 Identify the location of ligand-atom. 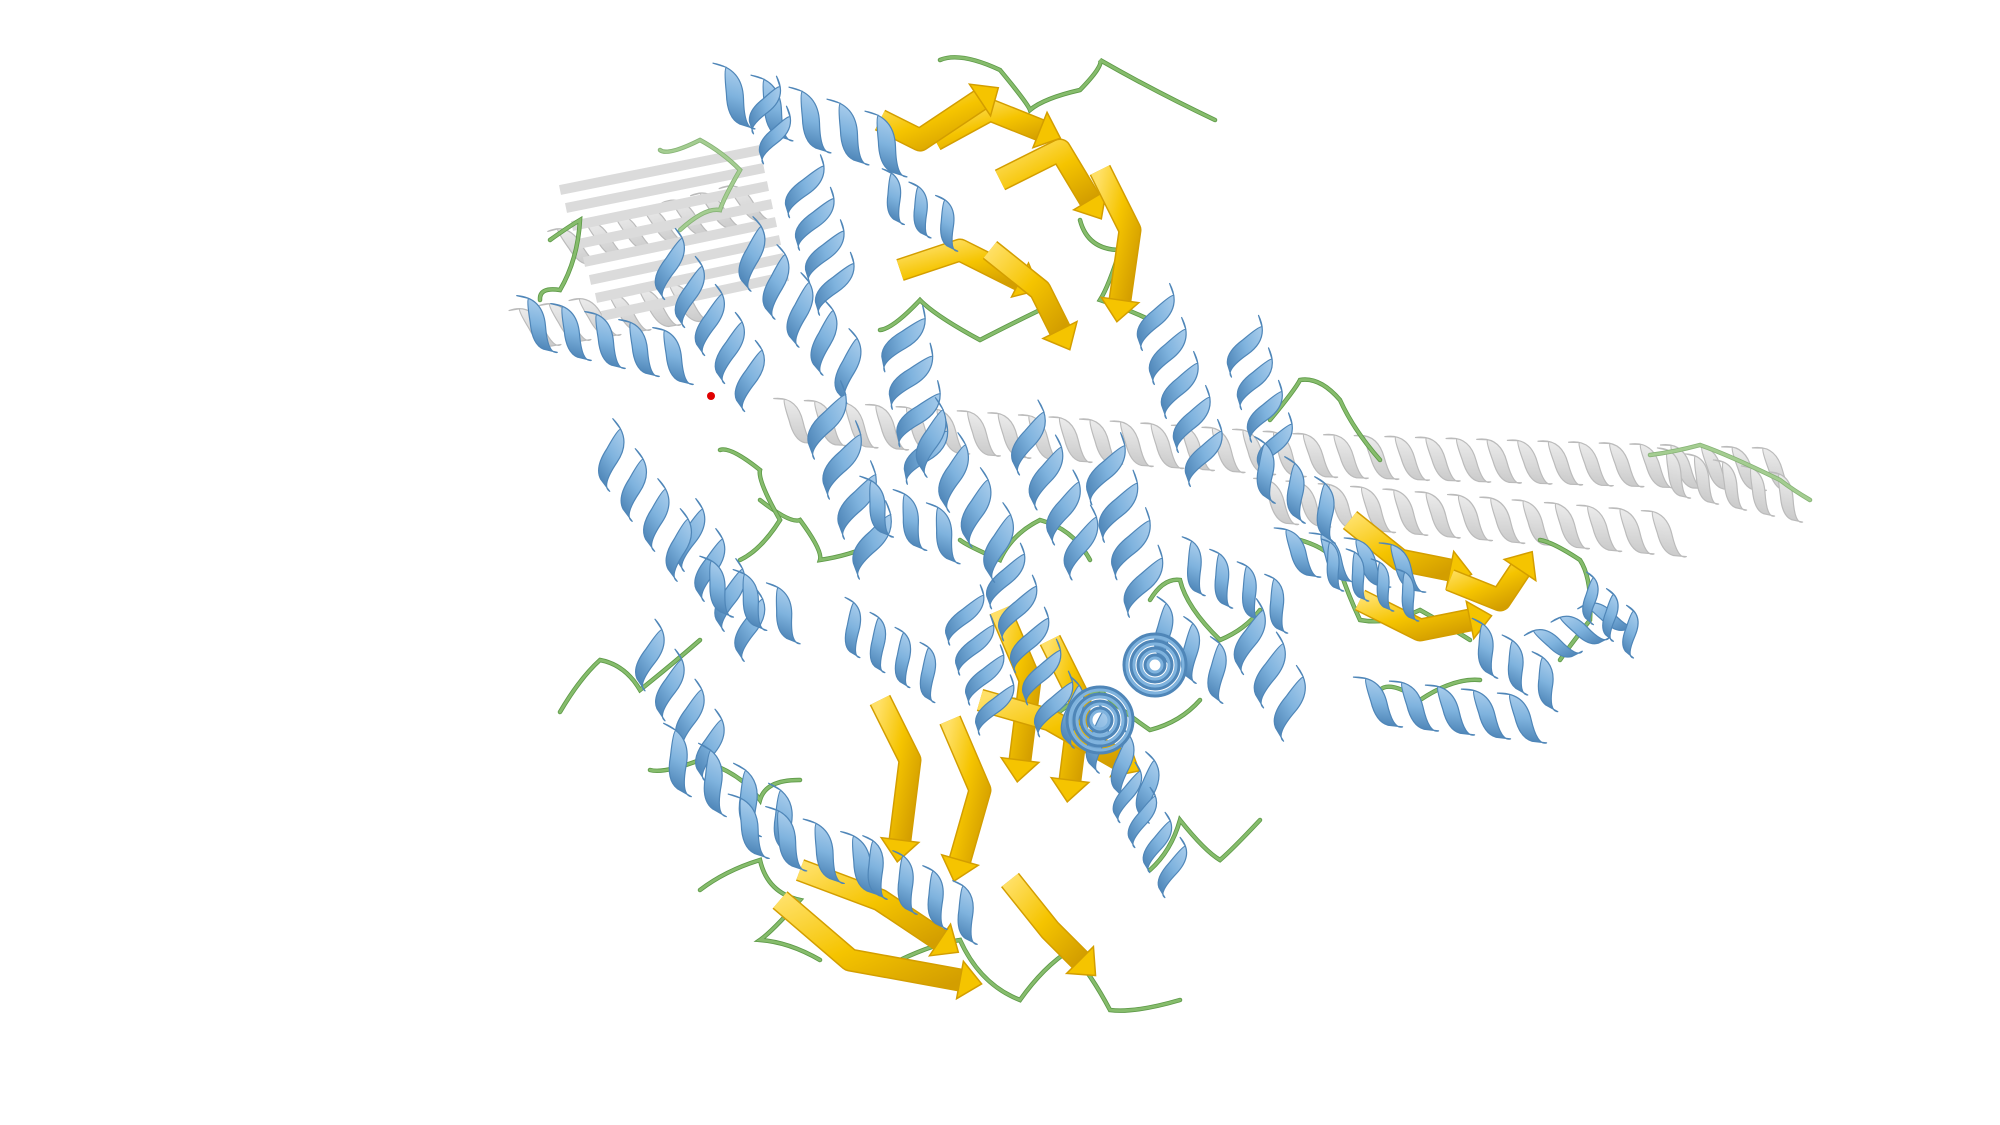
(711, 396).